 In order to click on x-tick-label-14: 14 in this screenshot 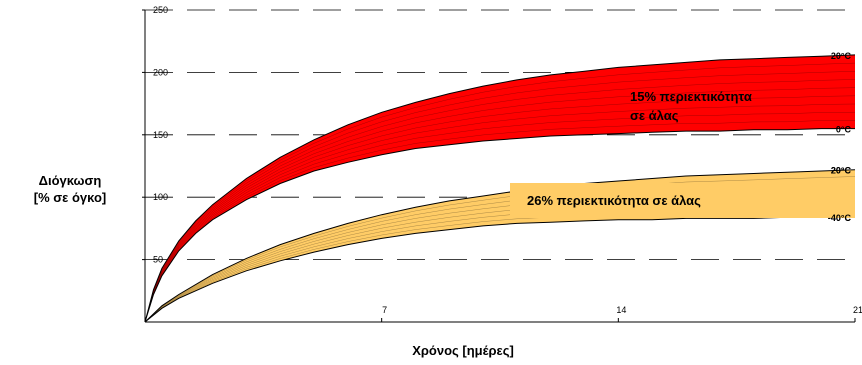, I will do `click(621, 310)`.